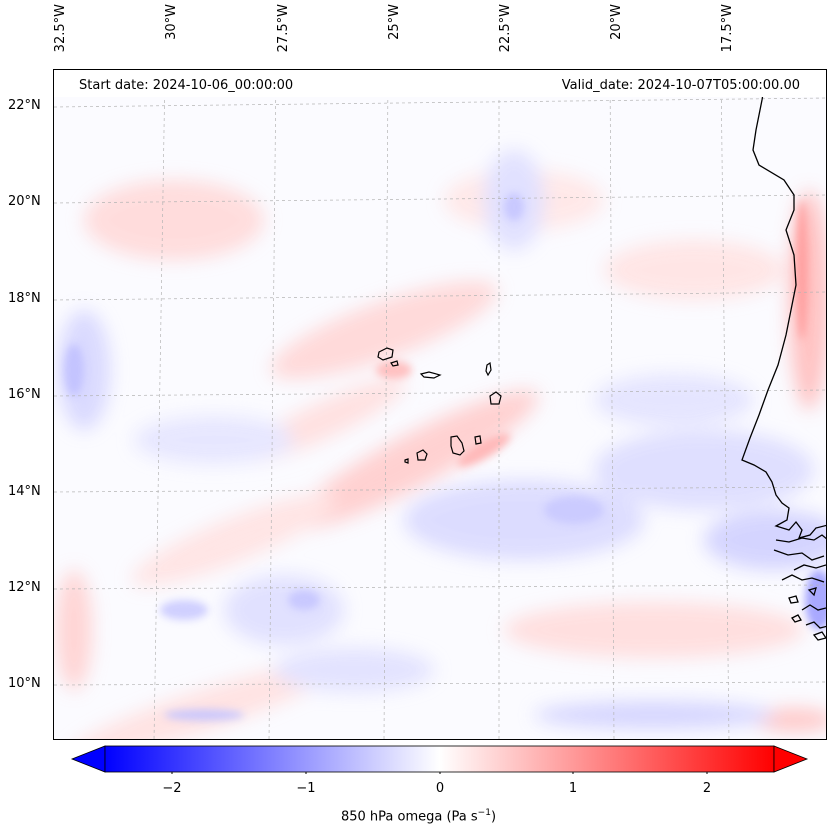  I want to click on lon-label-32-5w: 32.5°W, so click(60, 28).